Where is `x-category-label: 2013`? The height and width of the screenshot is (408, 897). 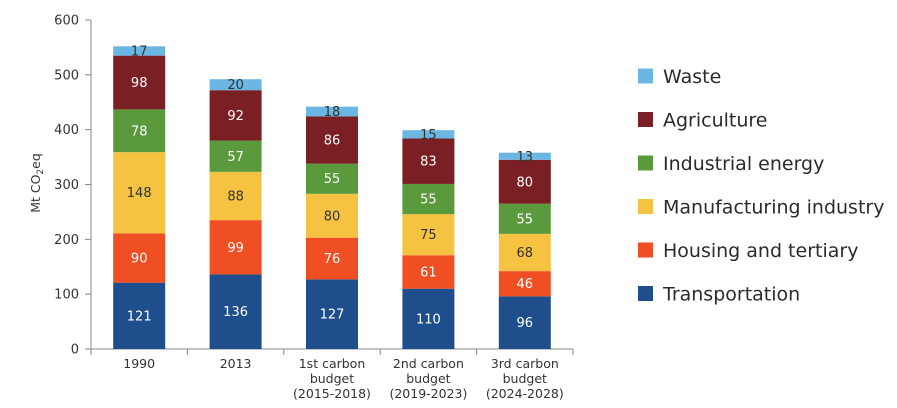 x-category-label: 2013 is located at coordinates (236, 363).